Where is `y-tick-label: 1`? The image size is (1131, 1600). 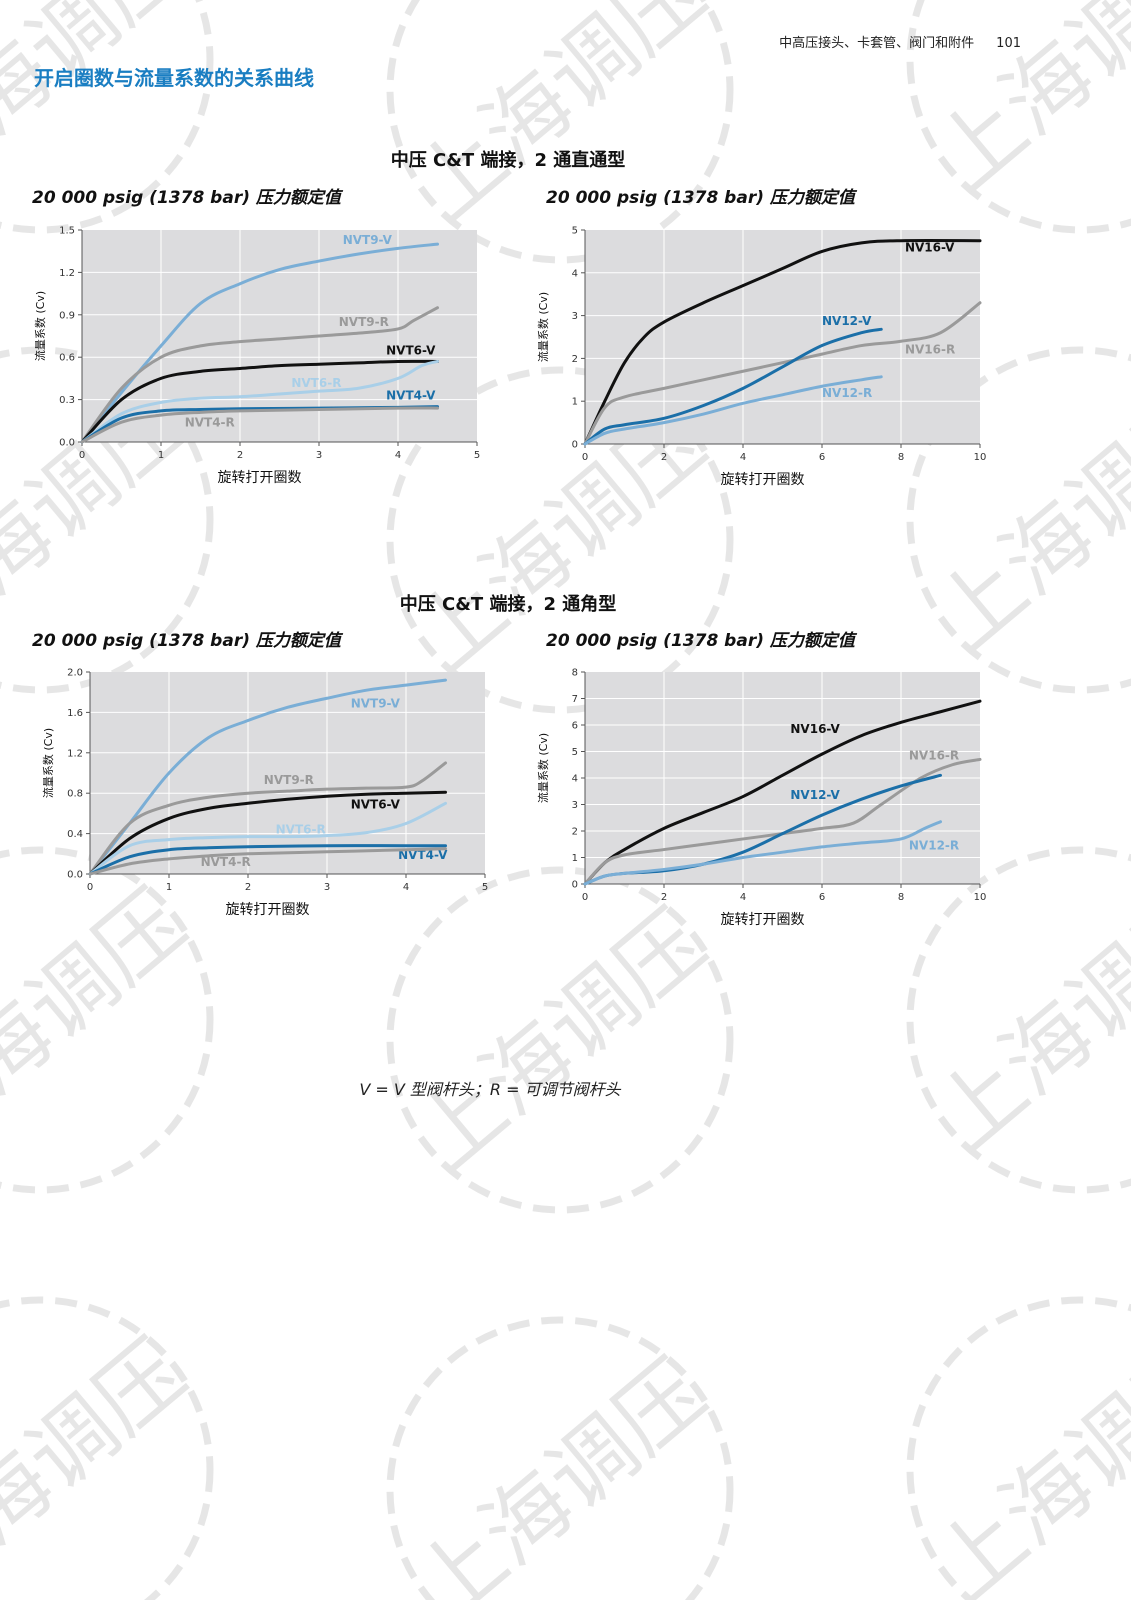
y-tick-label: 1 is located at coordinates (575, 858).